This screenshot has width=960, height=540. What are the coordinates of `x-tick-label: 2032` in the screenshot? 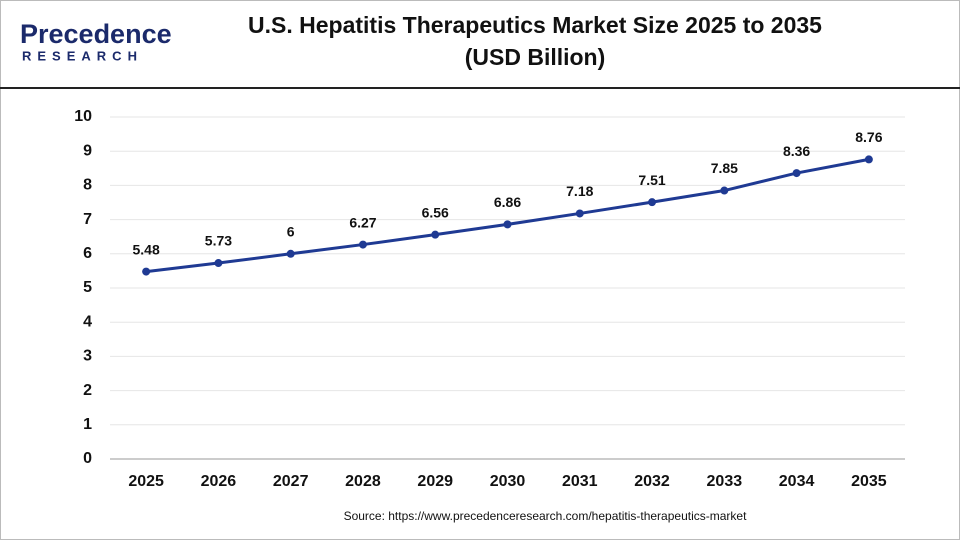 It's located at (652, 481).